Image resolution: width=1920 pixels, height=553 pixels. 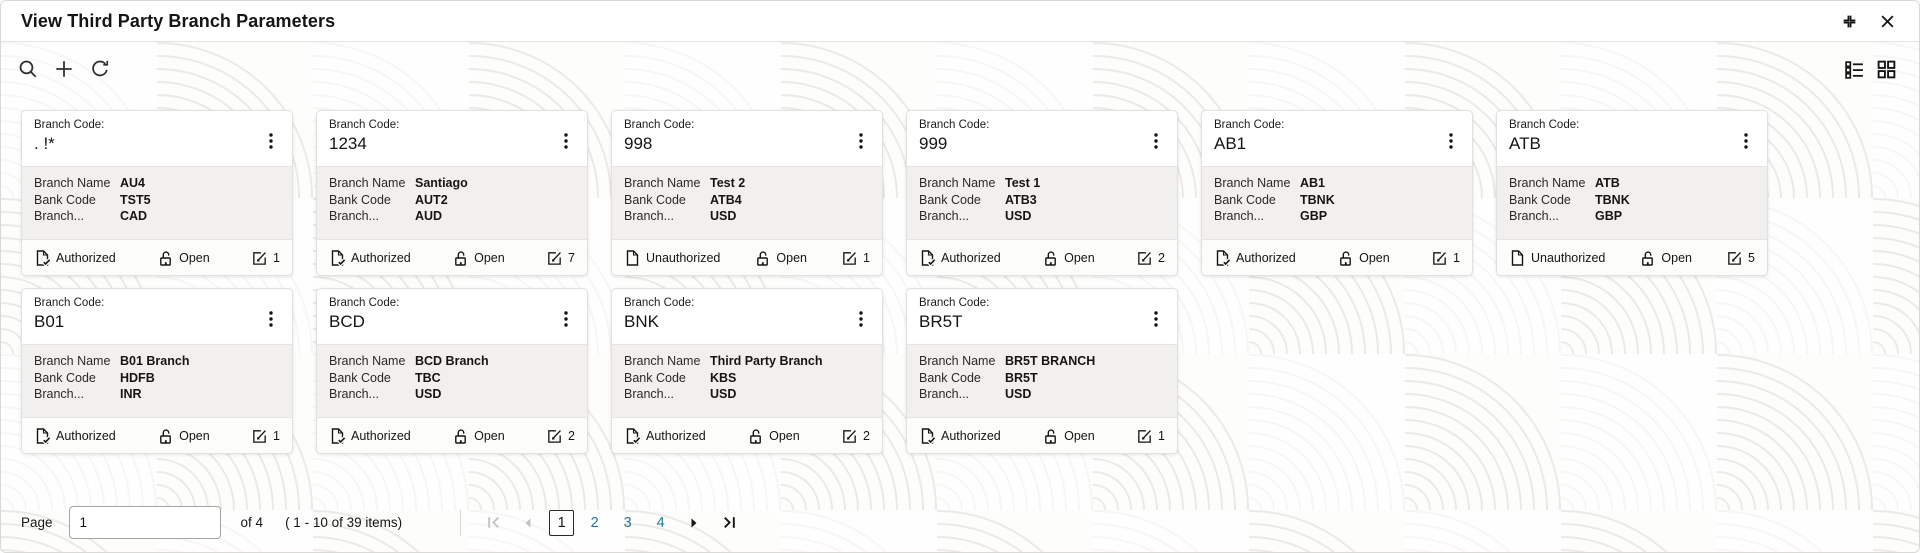 I want to click on previous-page-button, so click(x=528, y=523).